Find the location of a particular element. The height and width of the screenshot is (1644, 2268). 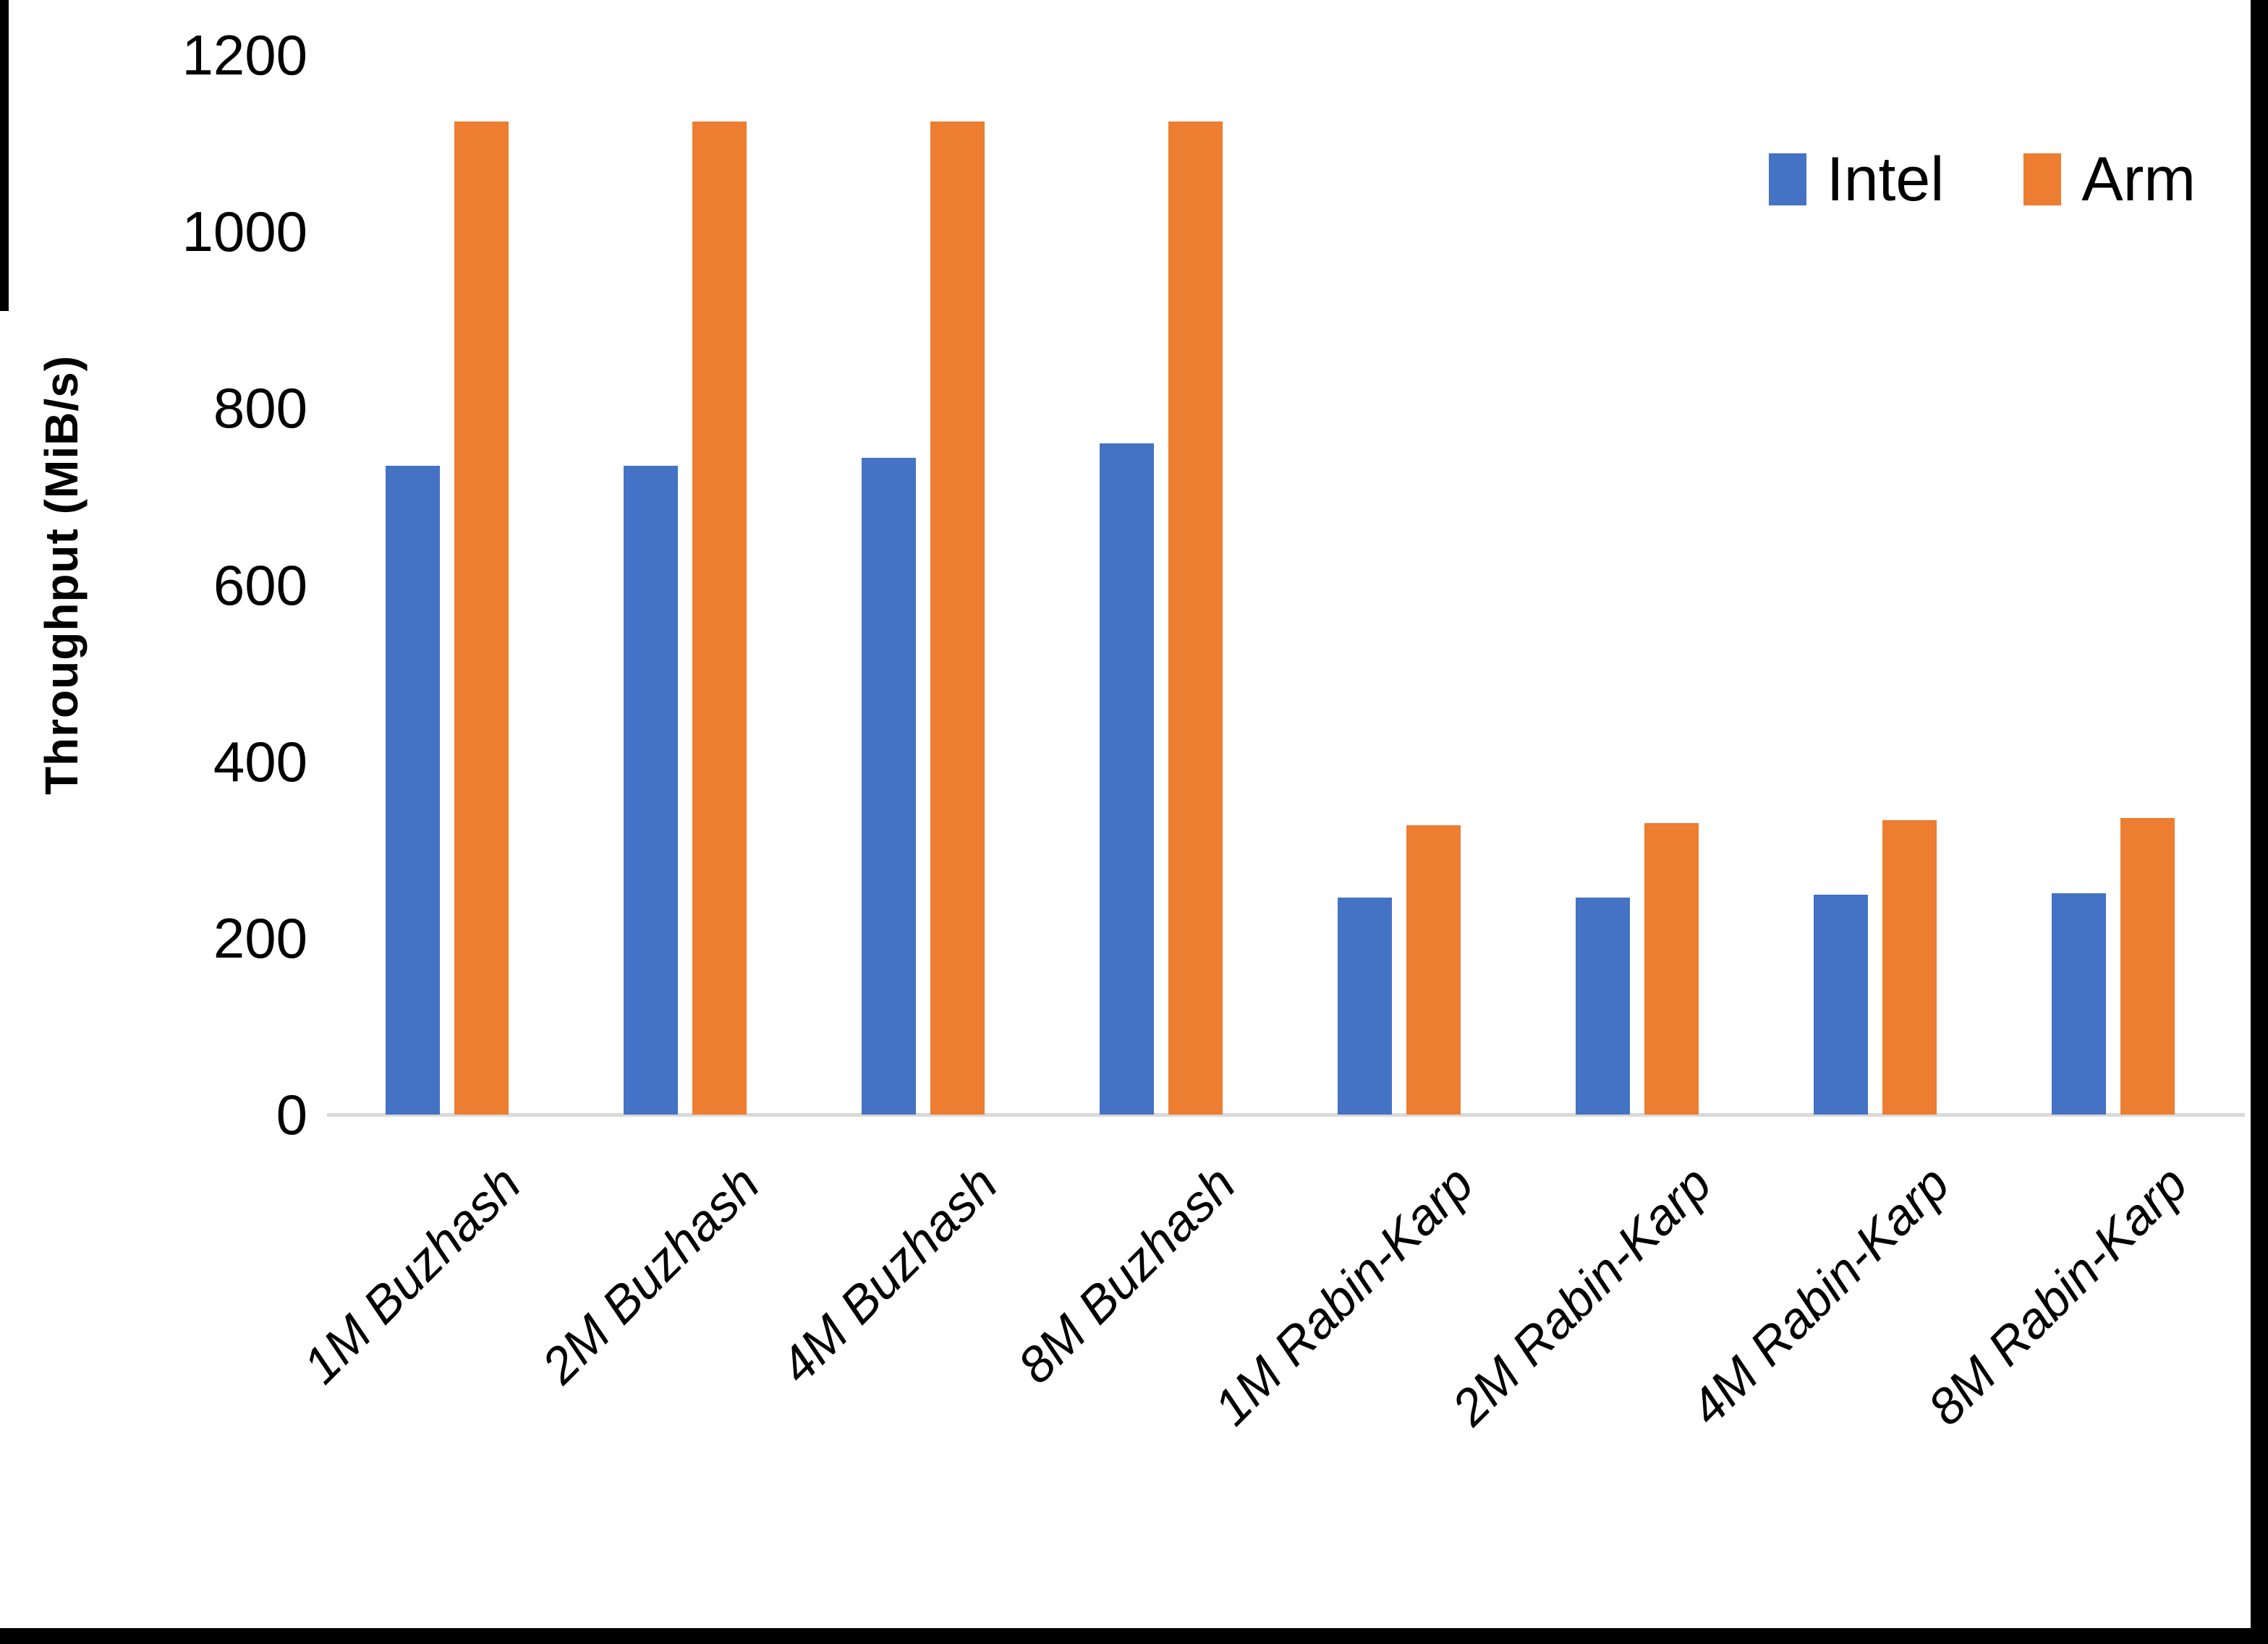

x-category-label: 1M Buzhash is located at coordinates (412, 1274).